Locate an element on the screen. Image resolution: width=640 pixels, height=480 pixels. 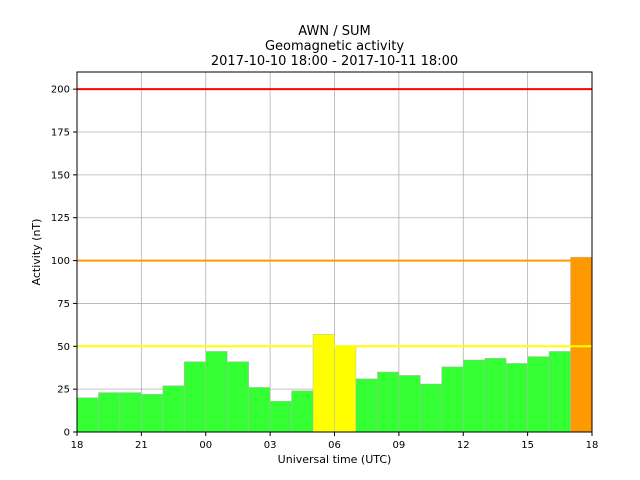
x-tick-label: 00 is located at coordinates (205, 445).